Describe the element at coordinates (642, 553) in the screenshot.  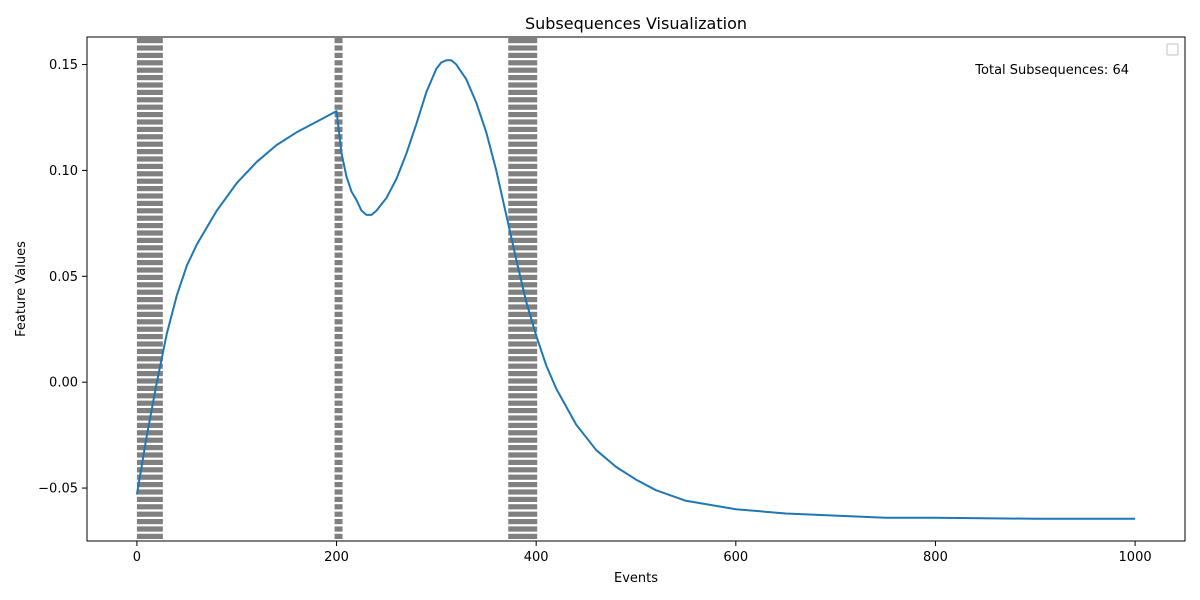
I see `x-axis-ticks: 0 200 400 600 800 1000` at that location.